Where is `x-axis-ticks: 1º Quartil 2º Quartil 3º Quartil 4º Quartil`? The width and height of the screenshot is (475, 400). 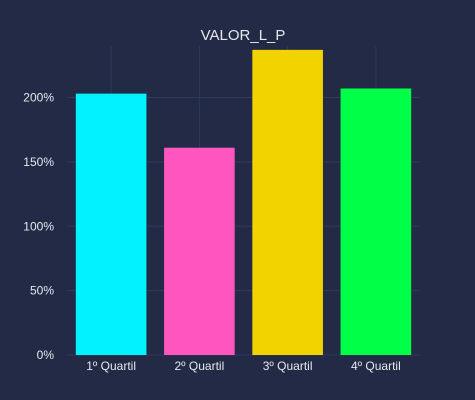
x-axis-ticks: 1º Quartil 2º Quartil 3º Quartil 4º Quartil is located at coordinates (243, 366).